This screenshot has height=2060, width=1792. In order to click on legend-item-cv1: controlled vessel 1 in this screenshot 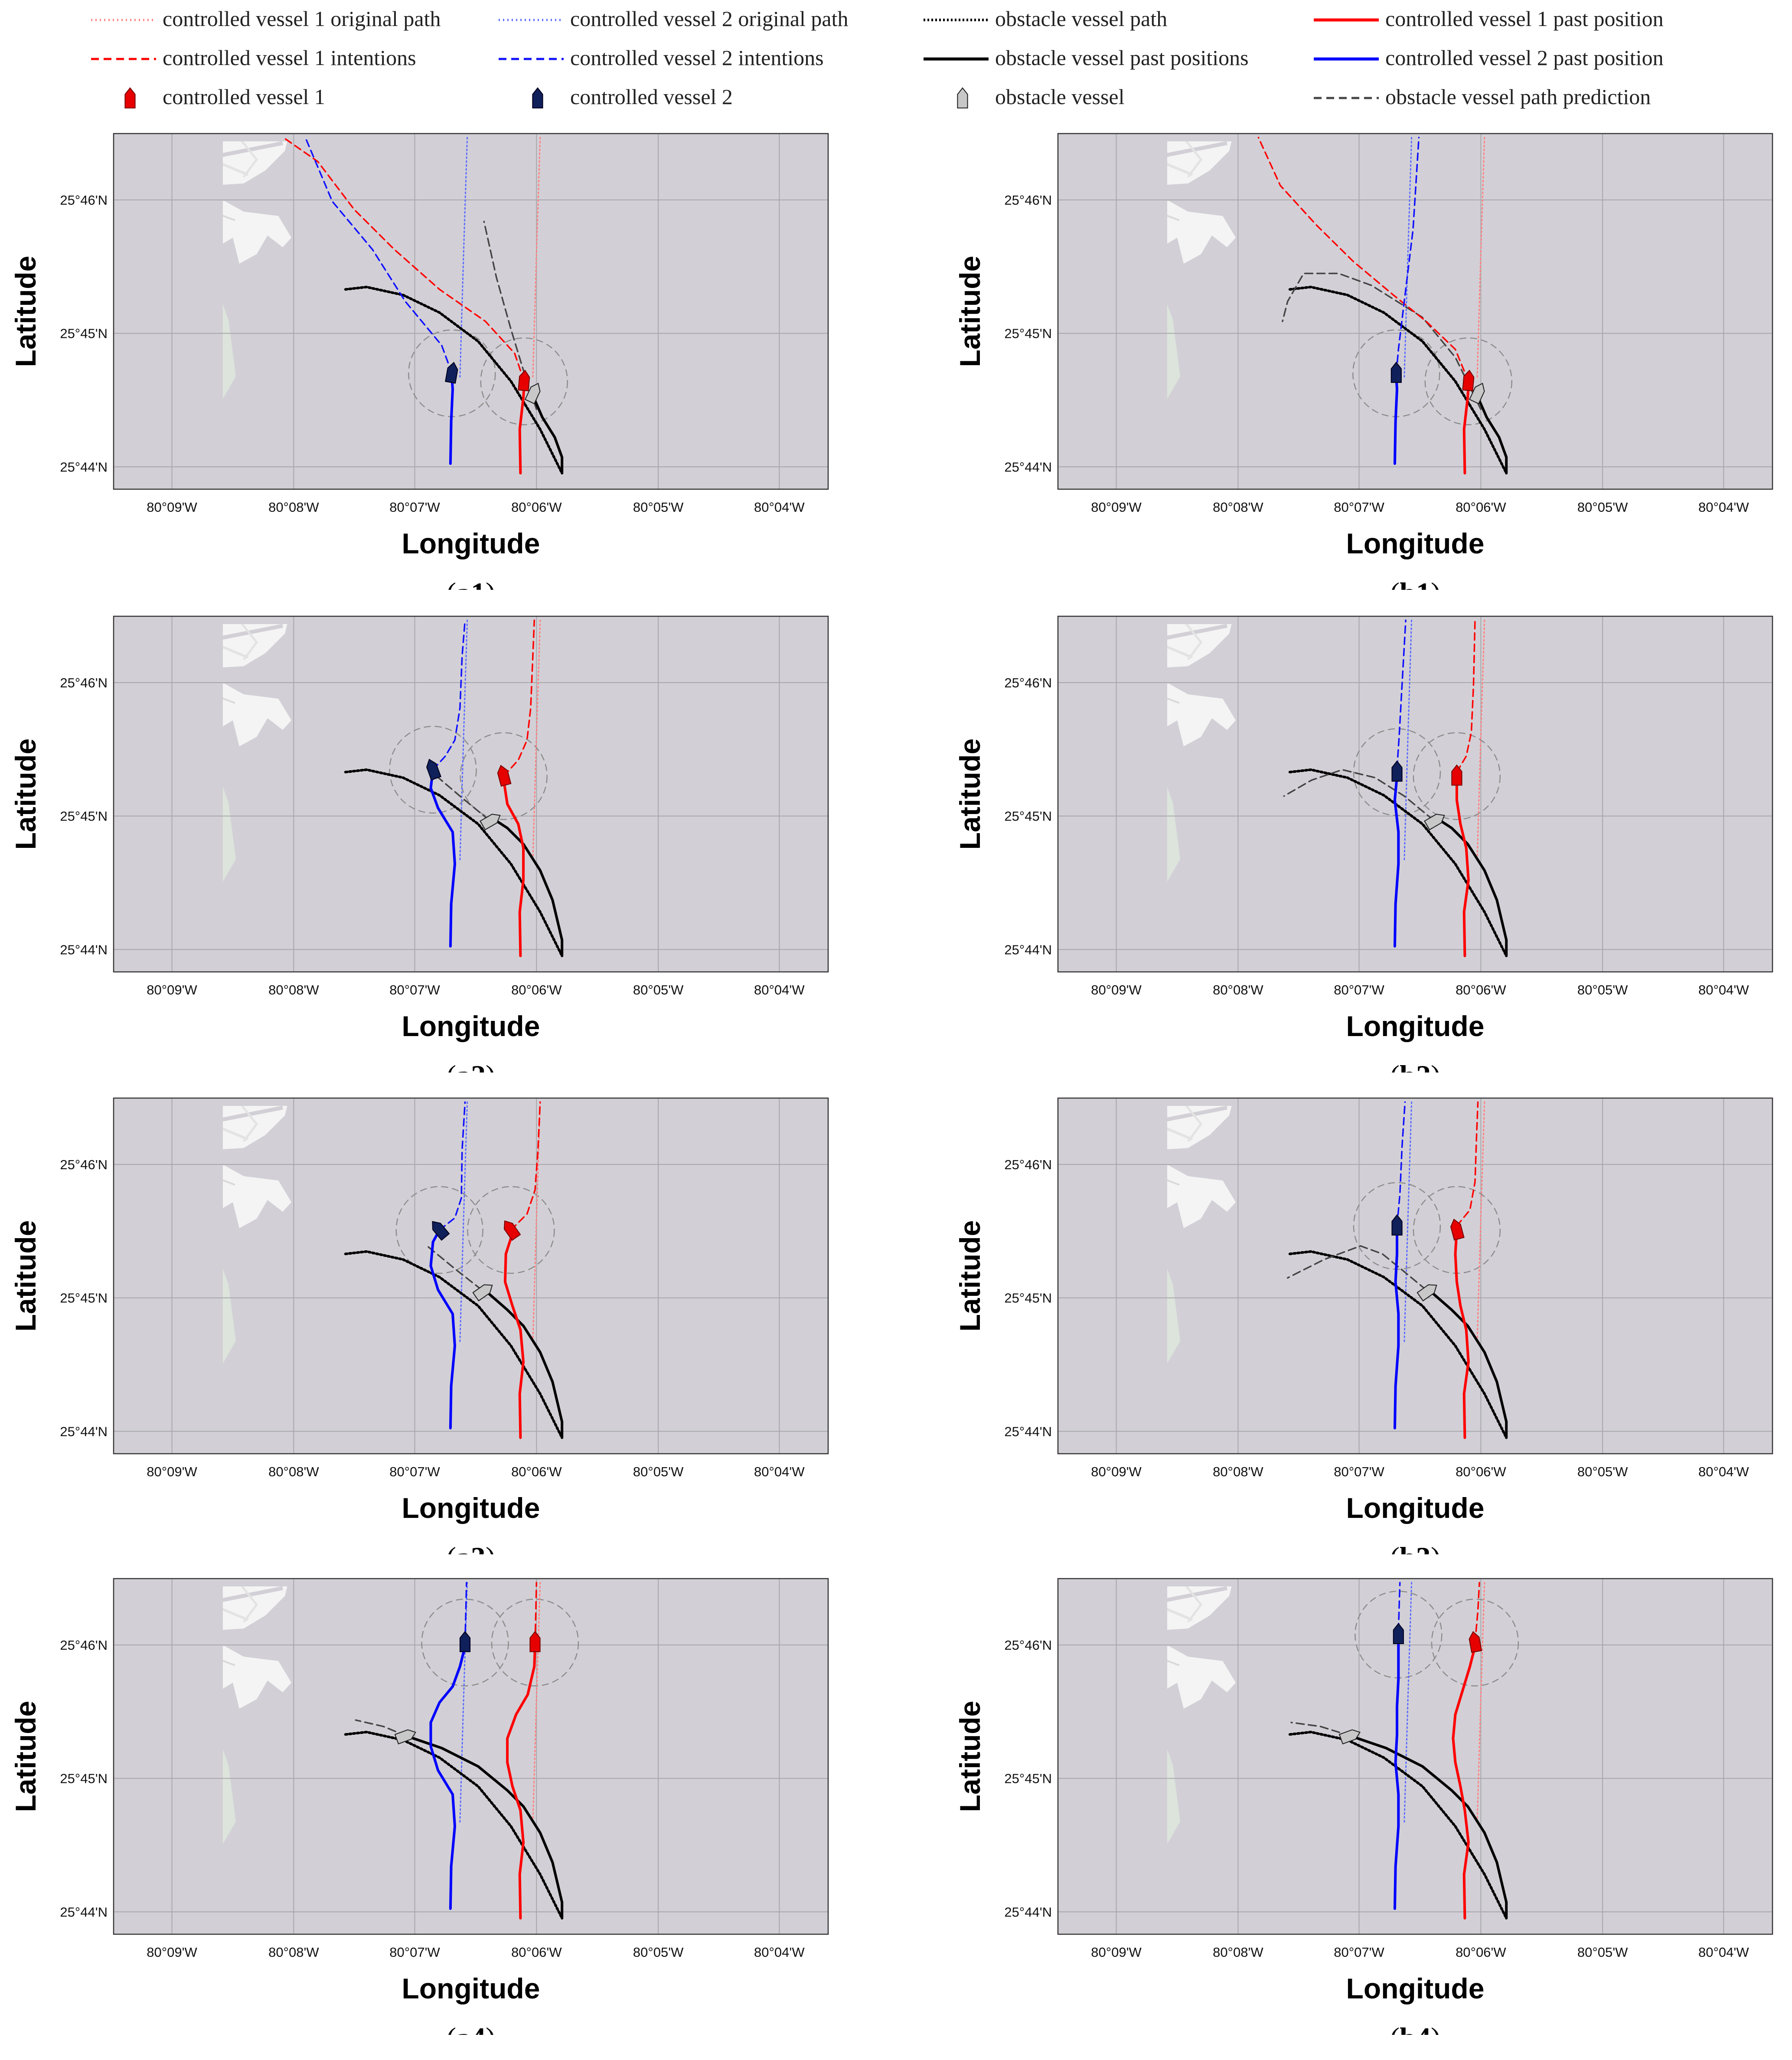, I will do `click(225, 97)`.